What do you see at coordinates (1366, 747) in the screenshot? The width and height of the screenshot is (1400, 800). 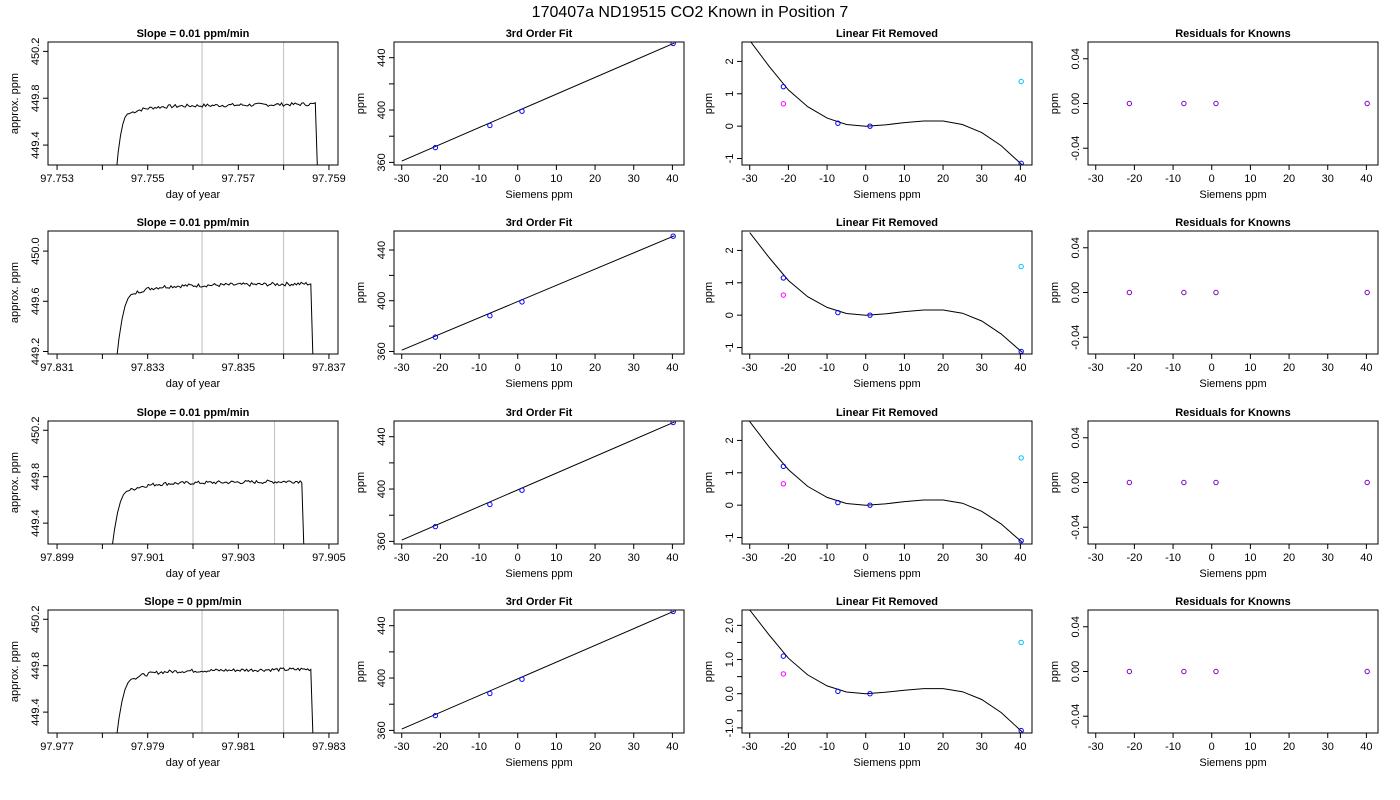 I see `x-tick-label: 40` at bounding box center [1366, 747].